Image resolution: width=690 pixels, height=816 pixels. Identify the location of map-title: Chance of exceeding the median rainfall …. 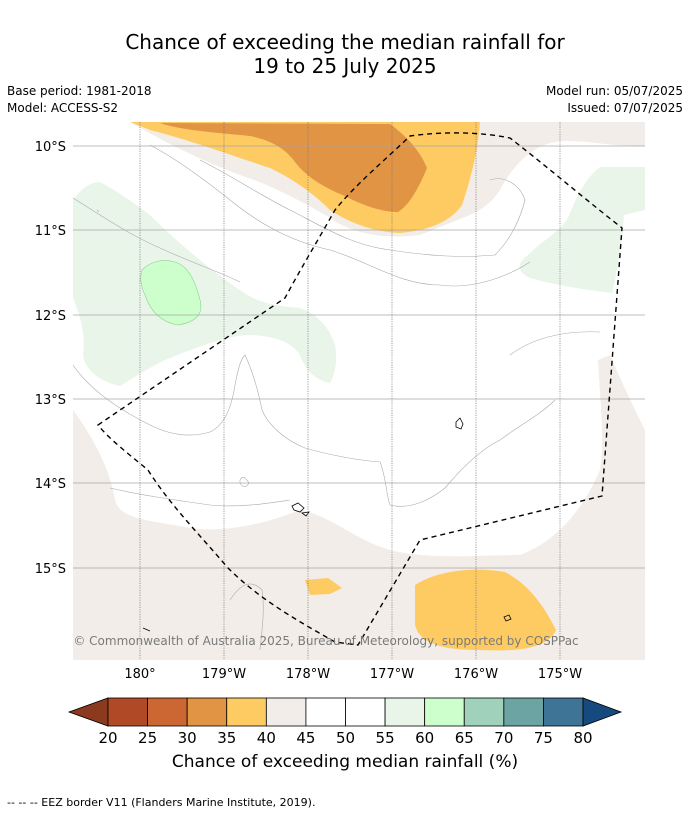
(345, 54).